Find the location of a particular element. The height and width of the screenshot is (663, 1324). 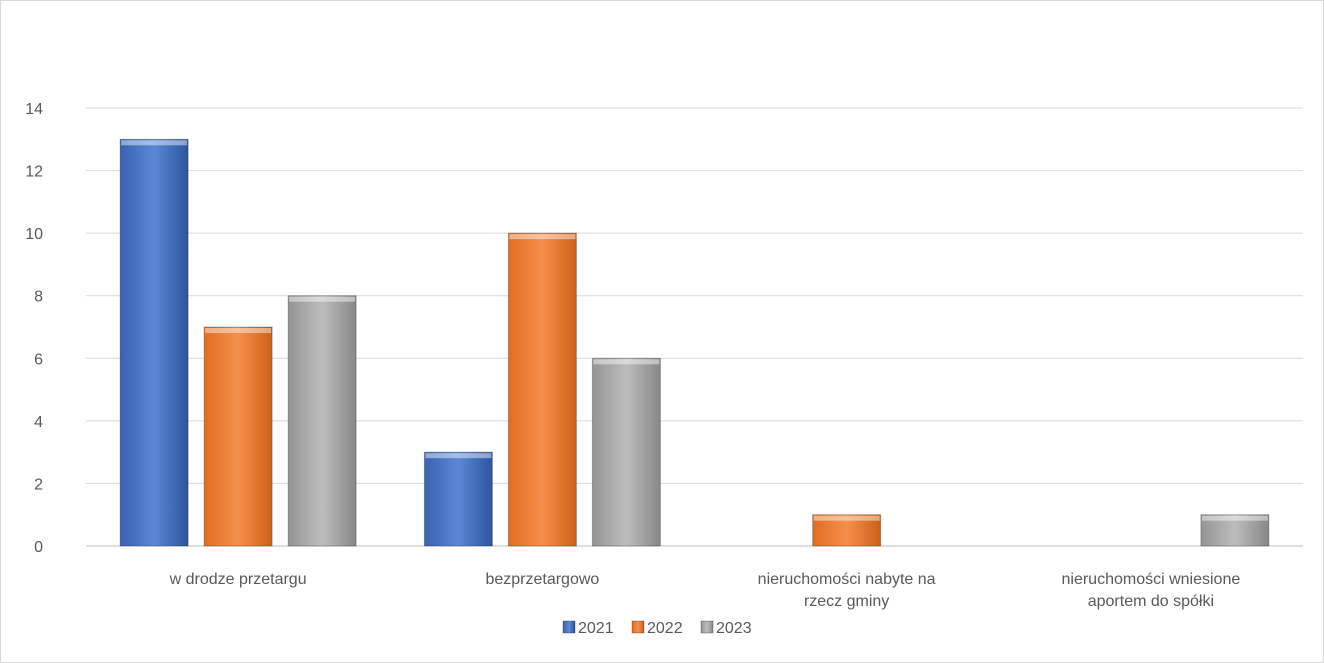

legend: 2021 2022 2023 is located at coordinates (657, 628).